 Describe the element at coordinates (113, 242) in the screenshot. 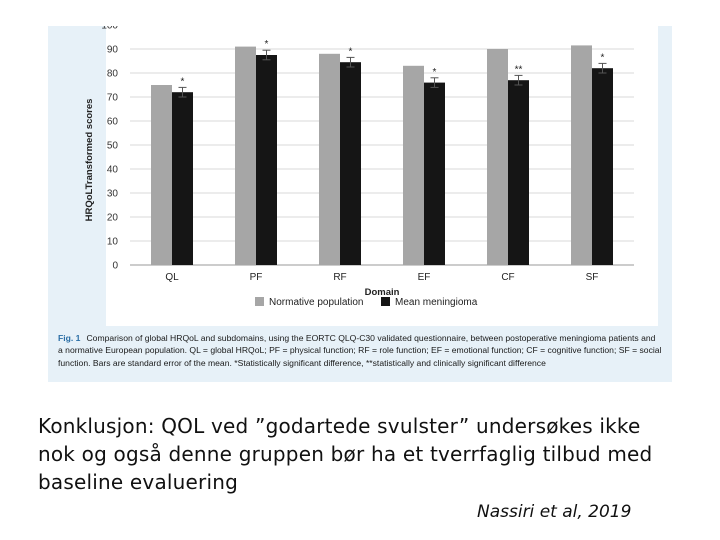

I see `y-tick-label: 10` at that location.